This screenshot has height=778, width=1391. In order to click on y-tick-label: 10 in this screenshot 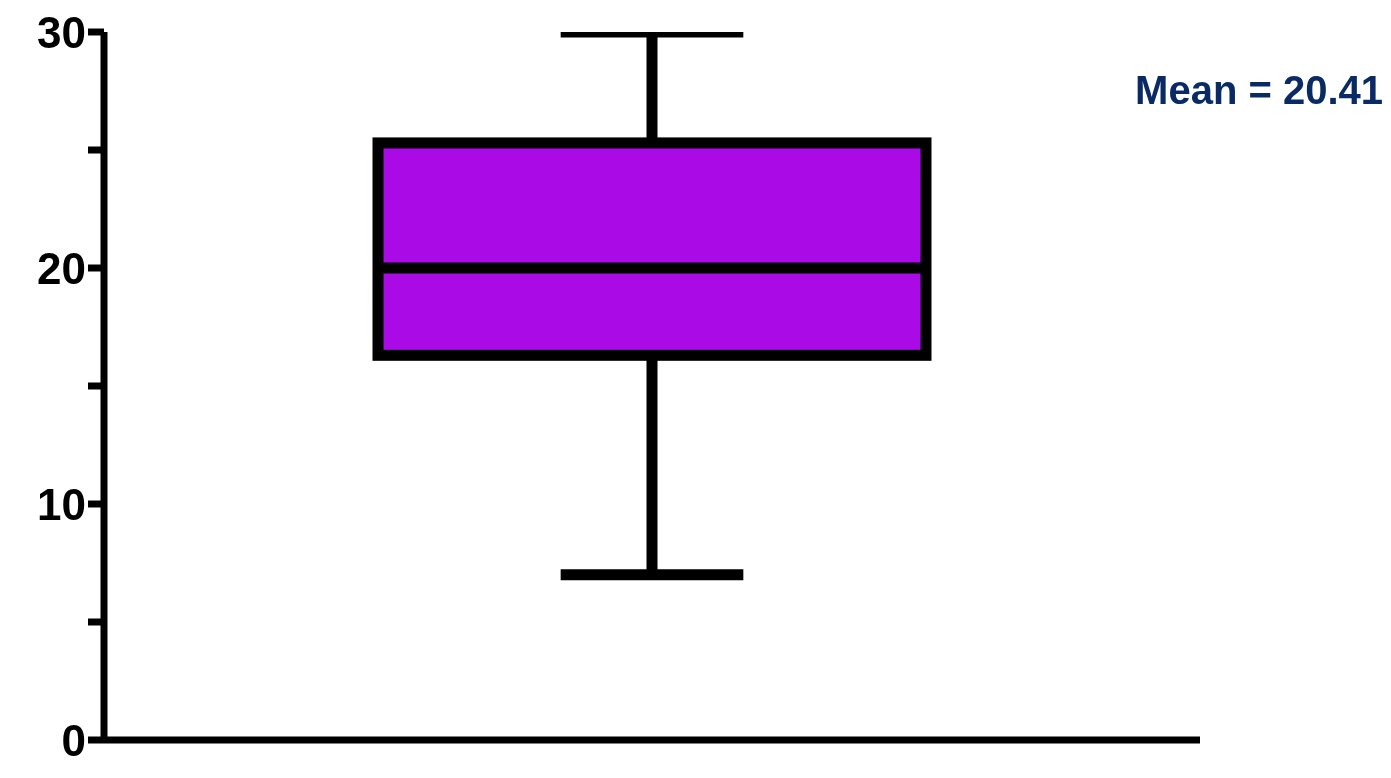, I will do `click(61, 504)`.